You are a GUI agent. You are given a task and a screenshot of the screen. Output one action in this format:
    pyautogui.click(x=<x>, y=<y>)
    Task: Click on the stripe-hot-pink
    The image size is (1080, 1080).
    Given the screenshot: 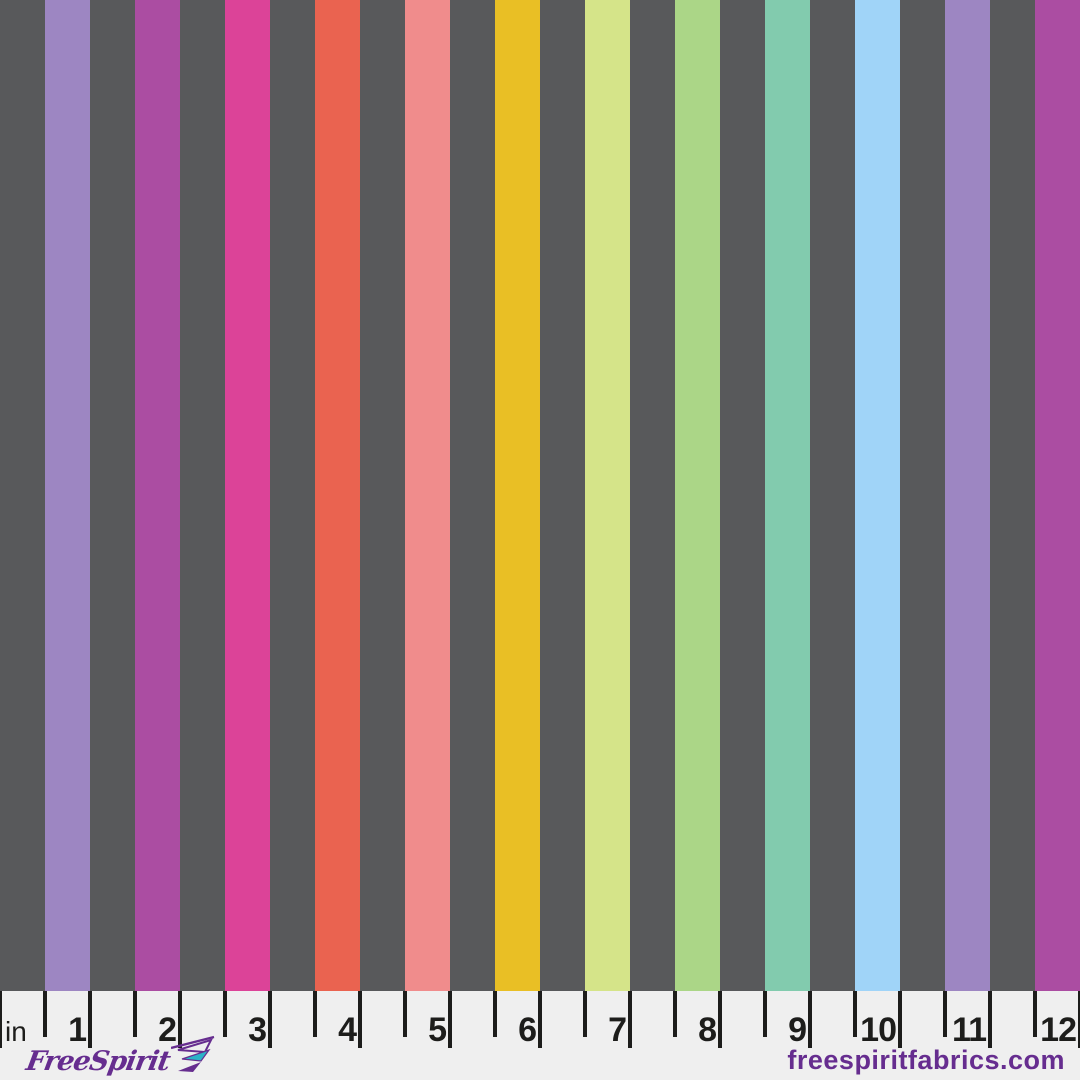 What is the action you would take?
    pyautogui.click(x=247, y=495)
    